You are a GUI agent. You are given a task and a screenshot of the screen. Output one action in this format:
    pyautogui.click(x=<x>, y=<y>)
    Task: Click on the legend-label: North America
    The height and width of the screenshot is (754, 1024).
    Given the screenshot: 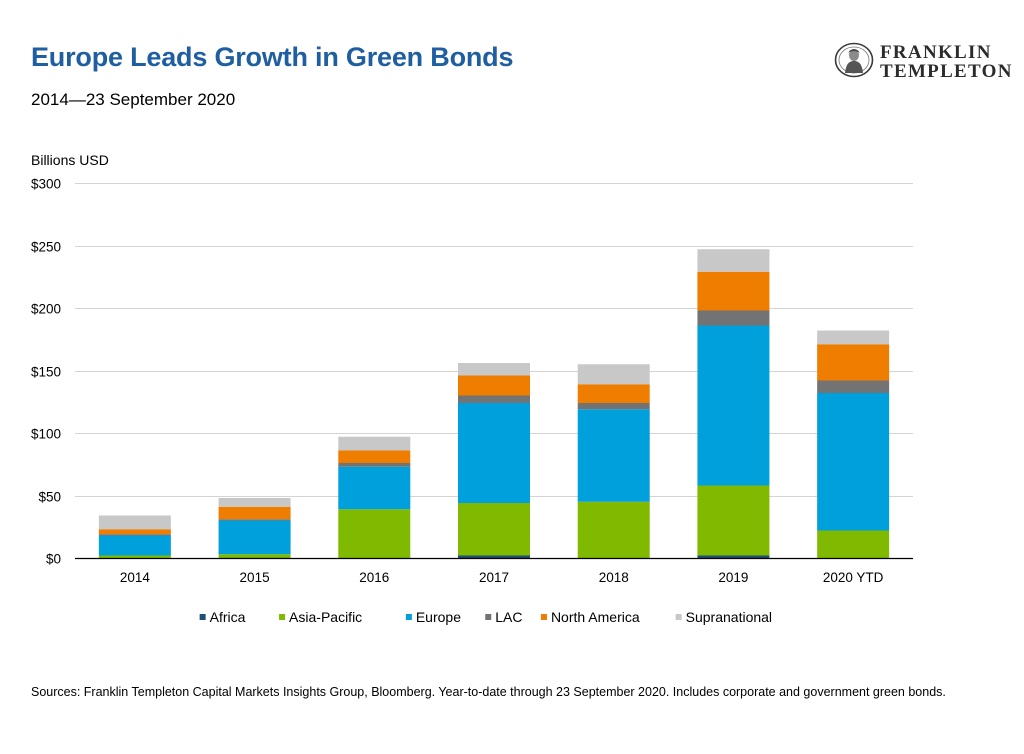 What is the action you would take?
    pyautogui.click(x=595, y=617)
    